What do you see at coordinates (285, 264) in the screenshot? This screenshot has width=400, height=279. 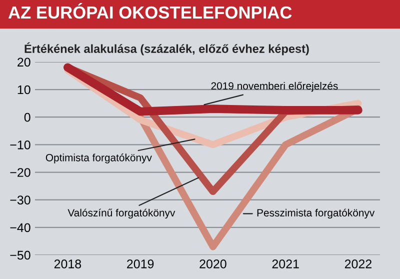 I see `x-tick-label: 2021` at bounding box center [285, 264].